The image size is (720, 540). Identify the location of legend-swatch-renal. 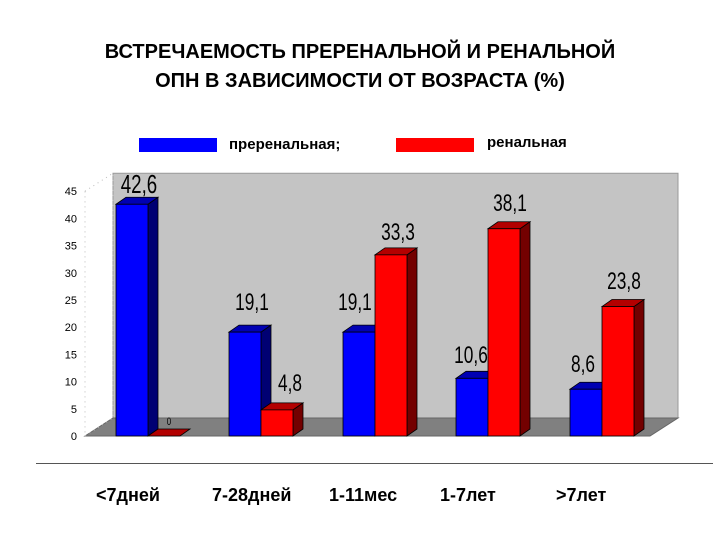
(435, 145).